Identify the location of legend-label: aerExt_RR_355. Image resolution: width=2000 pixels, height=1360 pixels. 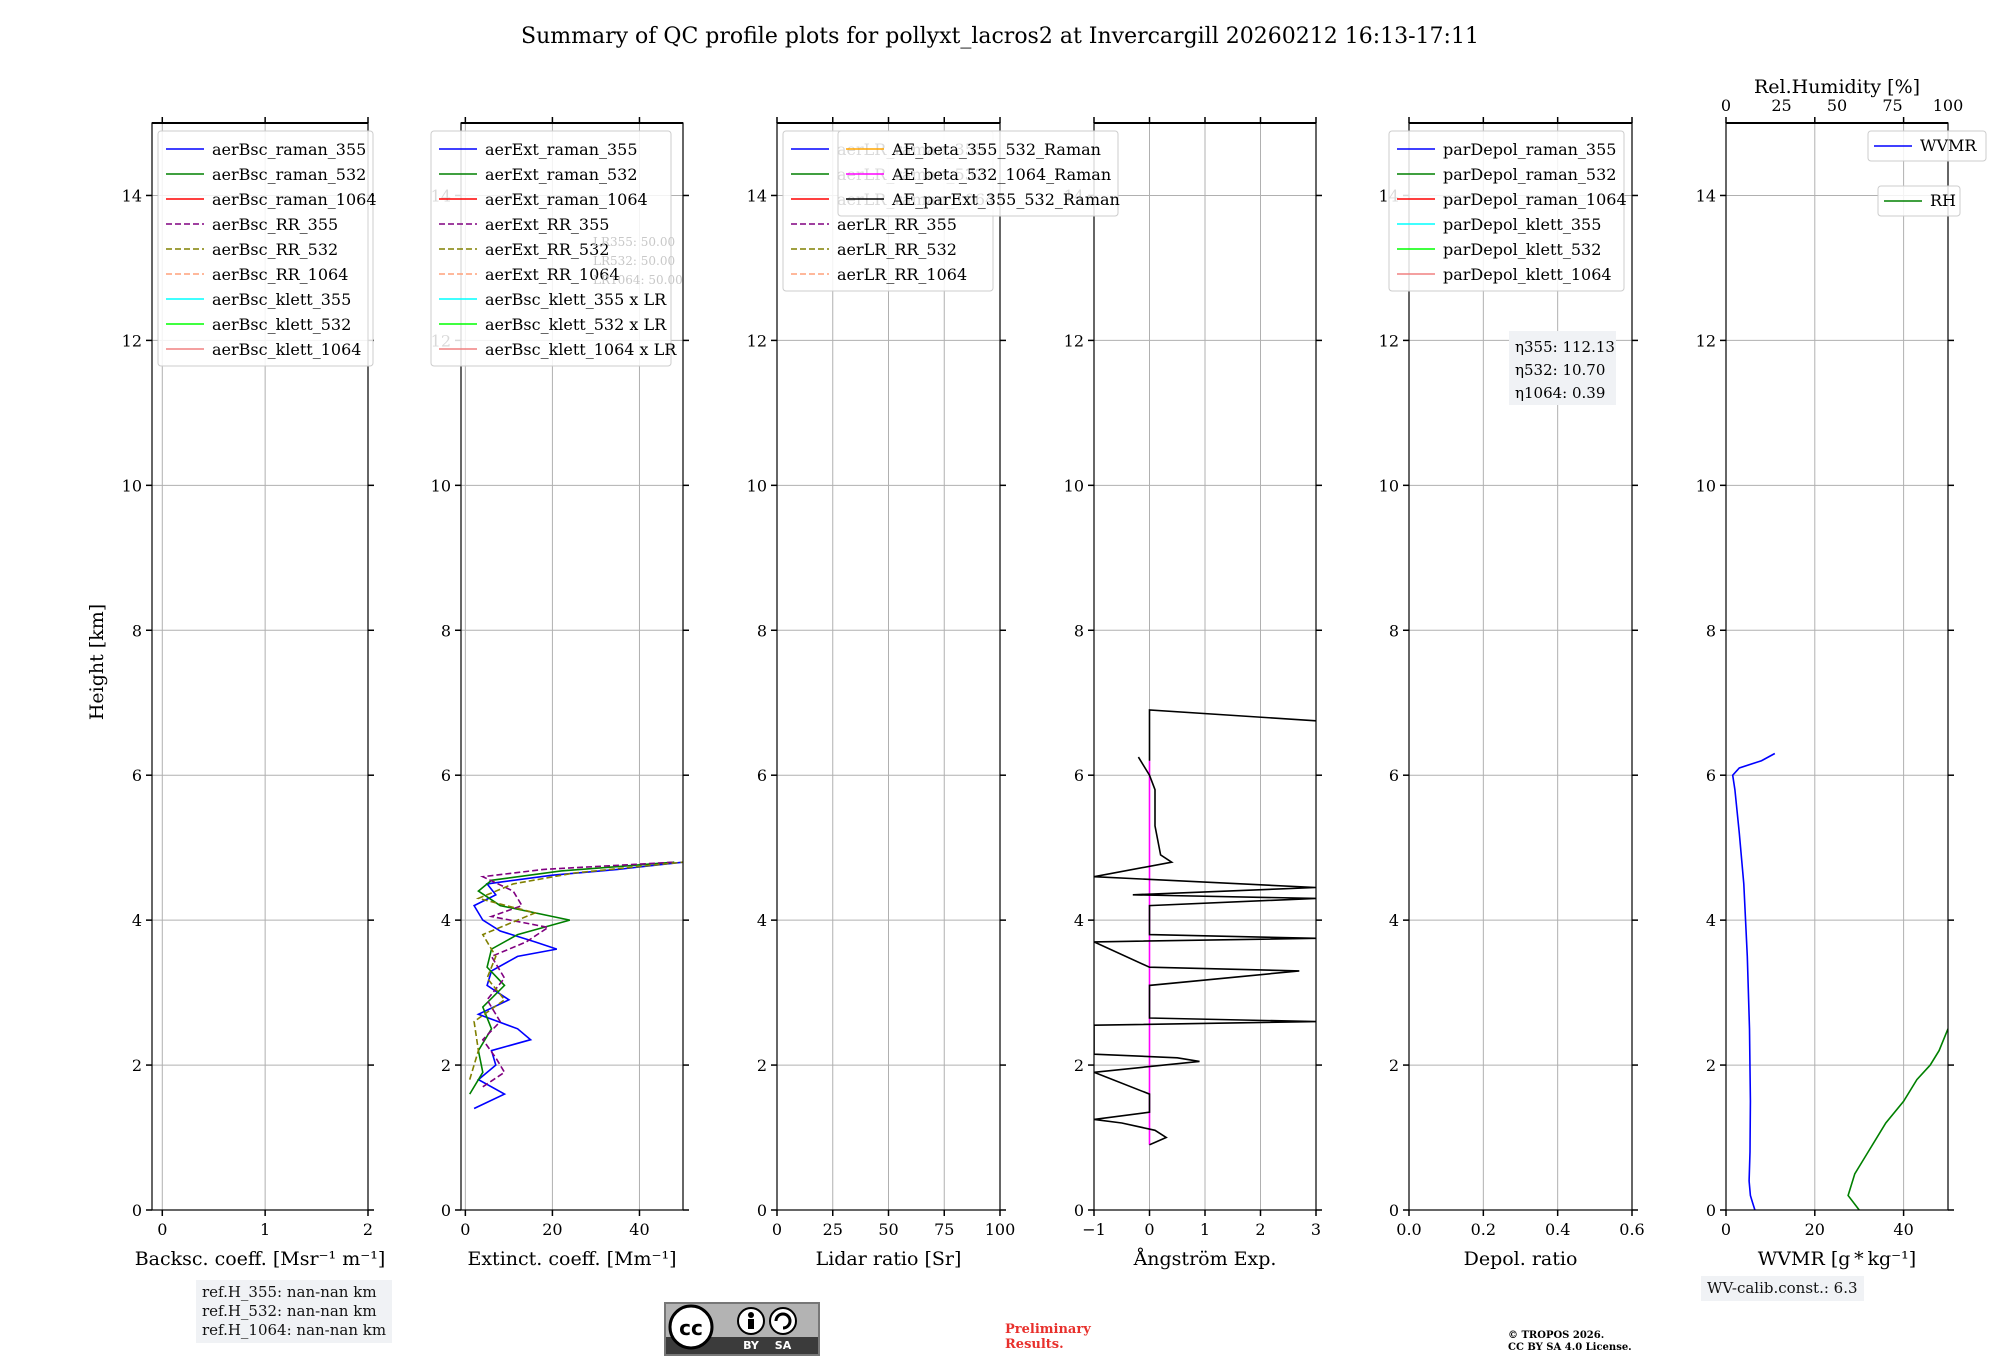
(547, 224).